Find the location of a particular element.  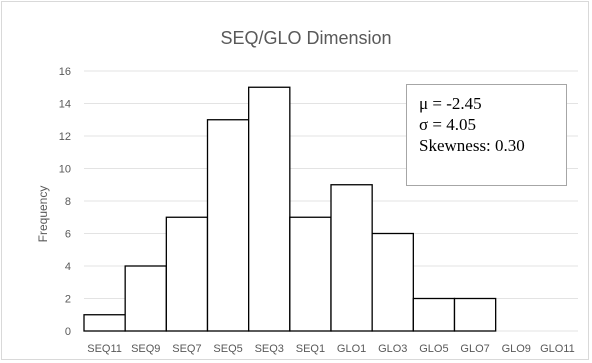

x-tick-label: GLO7 is located at coordinates (474, 349).